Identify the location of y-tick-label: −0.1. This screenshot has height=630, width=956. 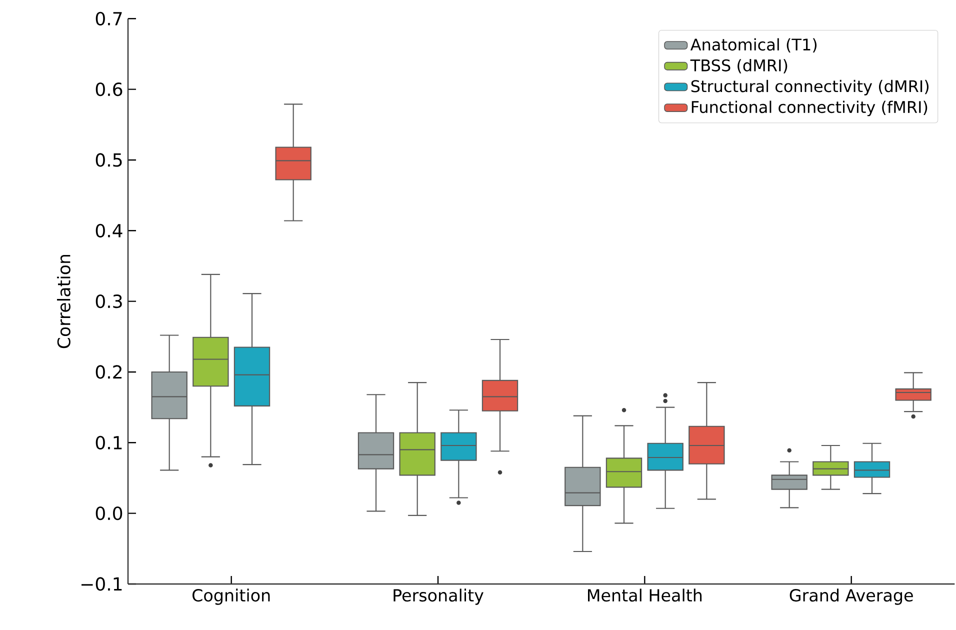
(101, 584).